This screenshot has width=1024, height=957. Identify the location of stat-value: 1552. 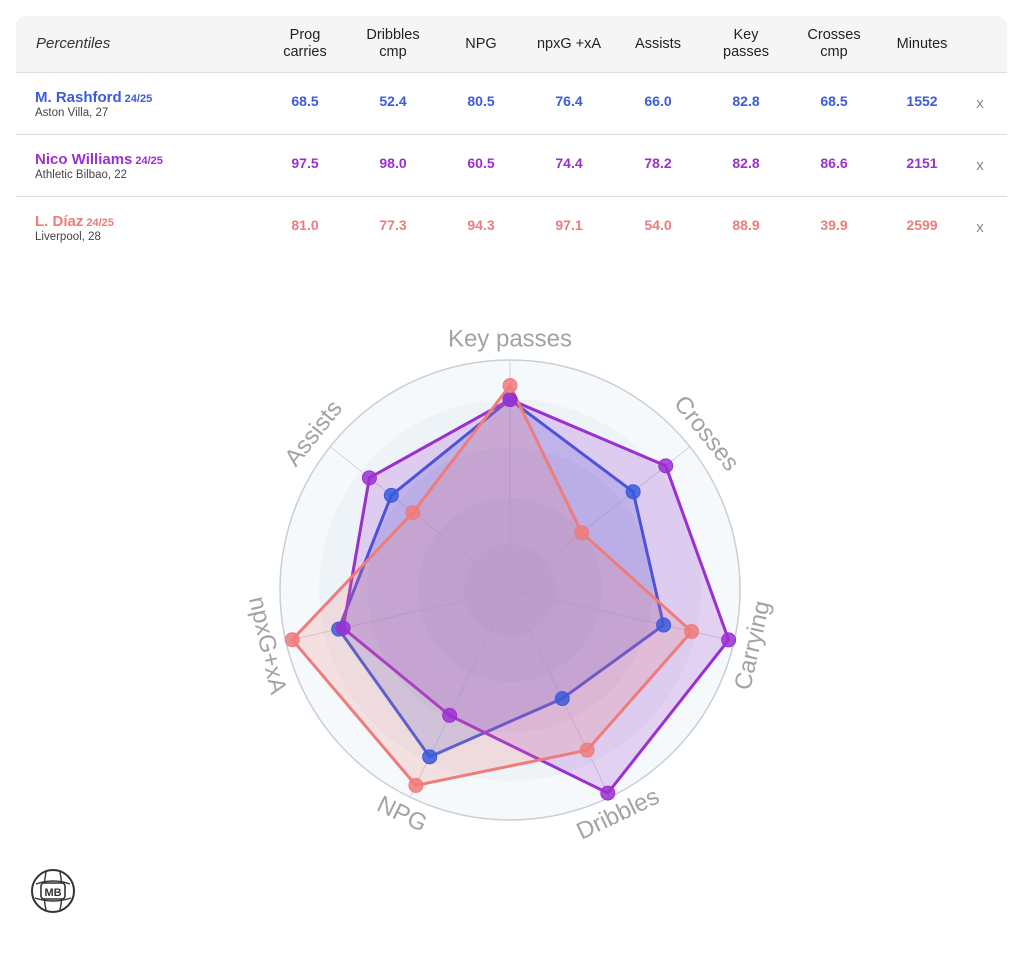
(922, 101).